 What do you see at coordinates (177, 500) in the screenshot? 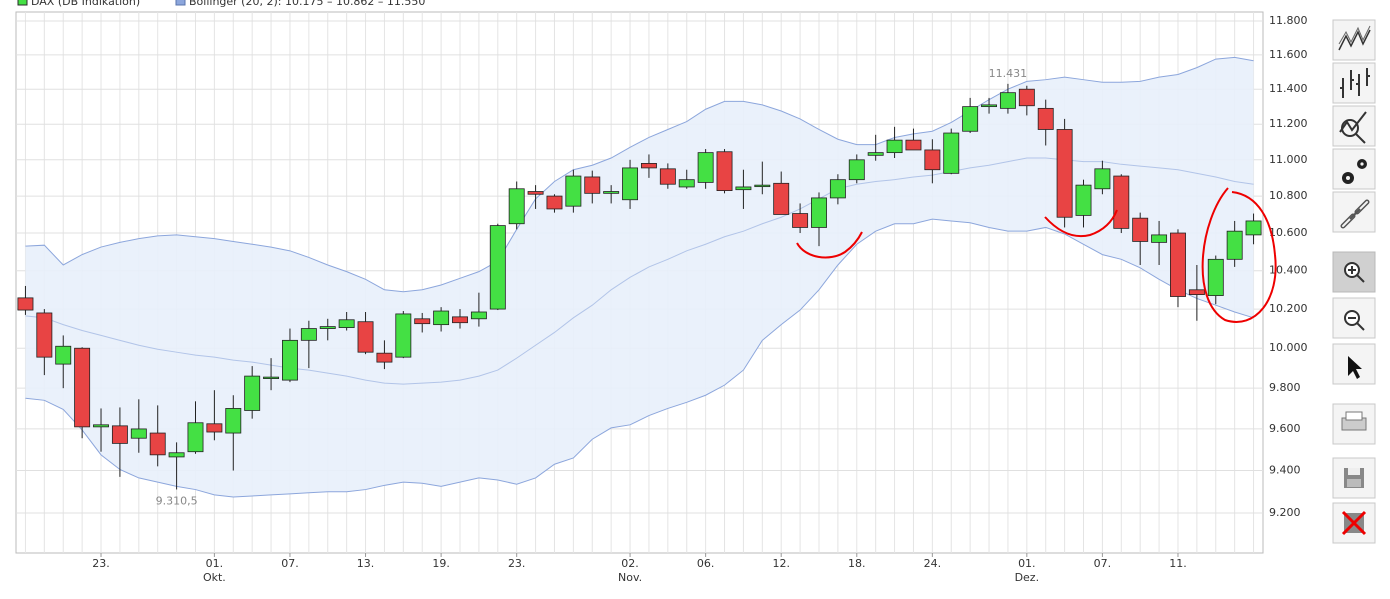
I see `extreme-label: 9.310,5` at bounding box center [177, 500].